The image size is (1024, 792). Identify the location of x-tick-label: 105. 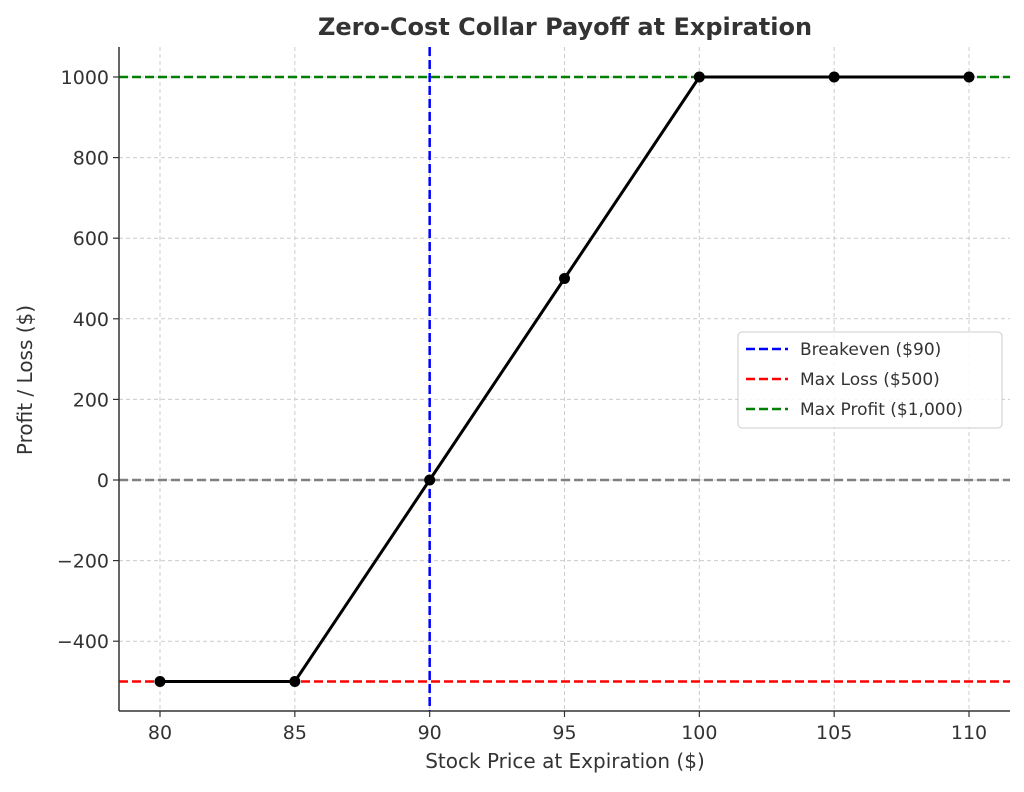
(834, 733).